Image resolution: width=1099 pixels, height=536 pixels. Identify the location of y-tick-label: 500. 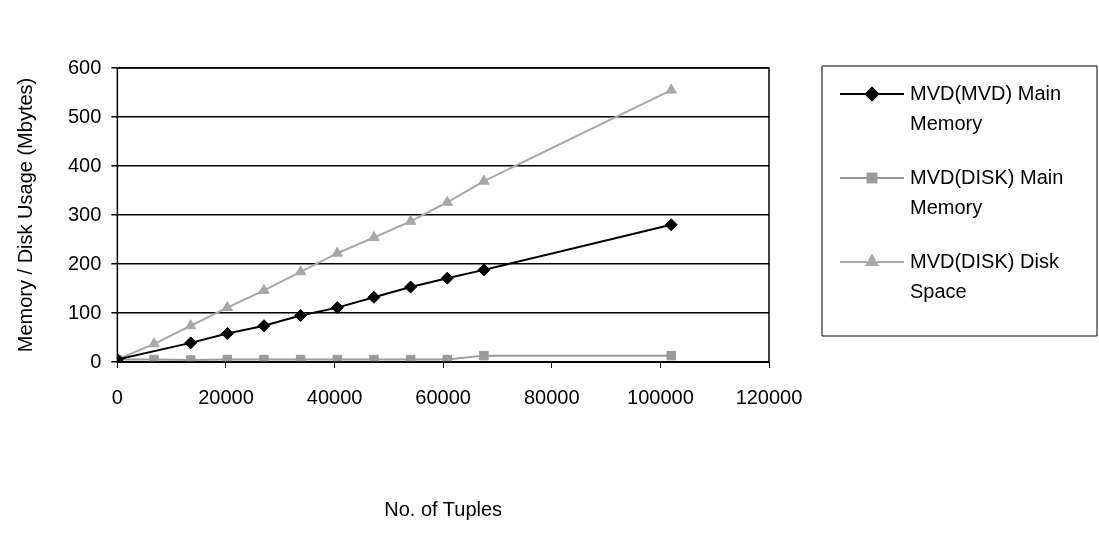
(84, 115).